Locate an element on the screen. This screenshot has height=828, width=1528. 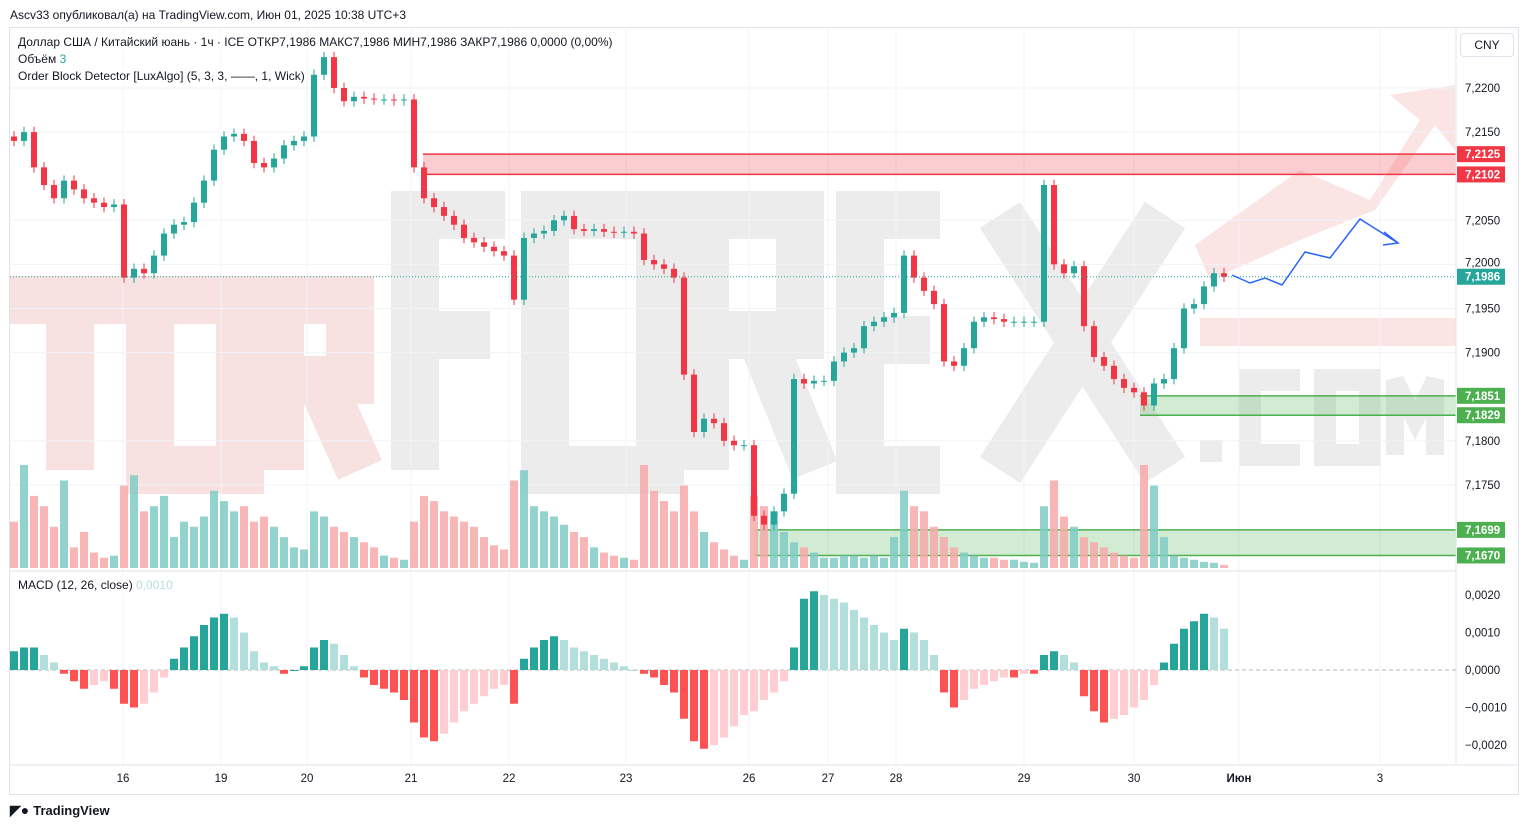
time-tick-label: 23 is located at coordinates (626, 779).